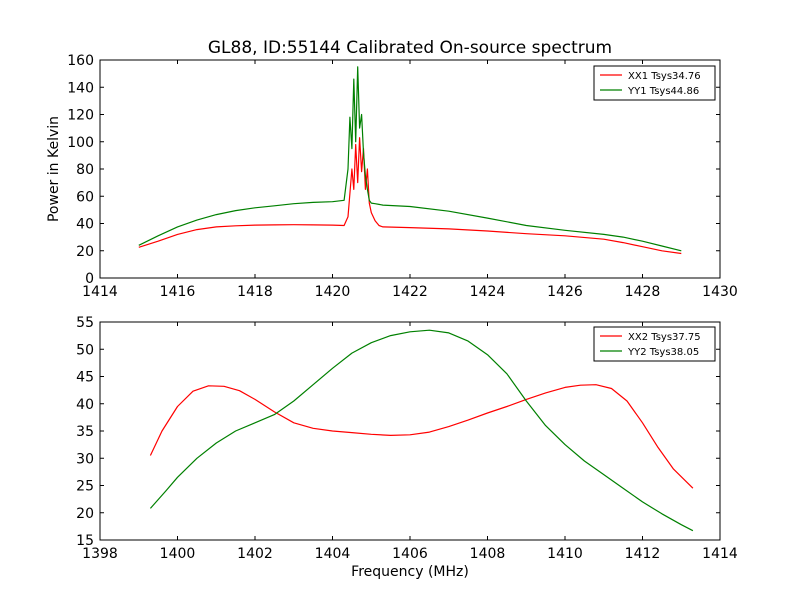 The width and height of the screenshot is (800, 600). I want to click on top-x-tick-label: 1422, so click(410, 292).